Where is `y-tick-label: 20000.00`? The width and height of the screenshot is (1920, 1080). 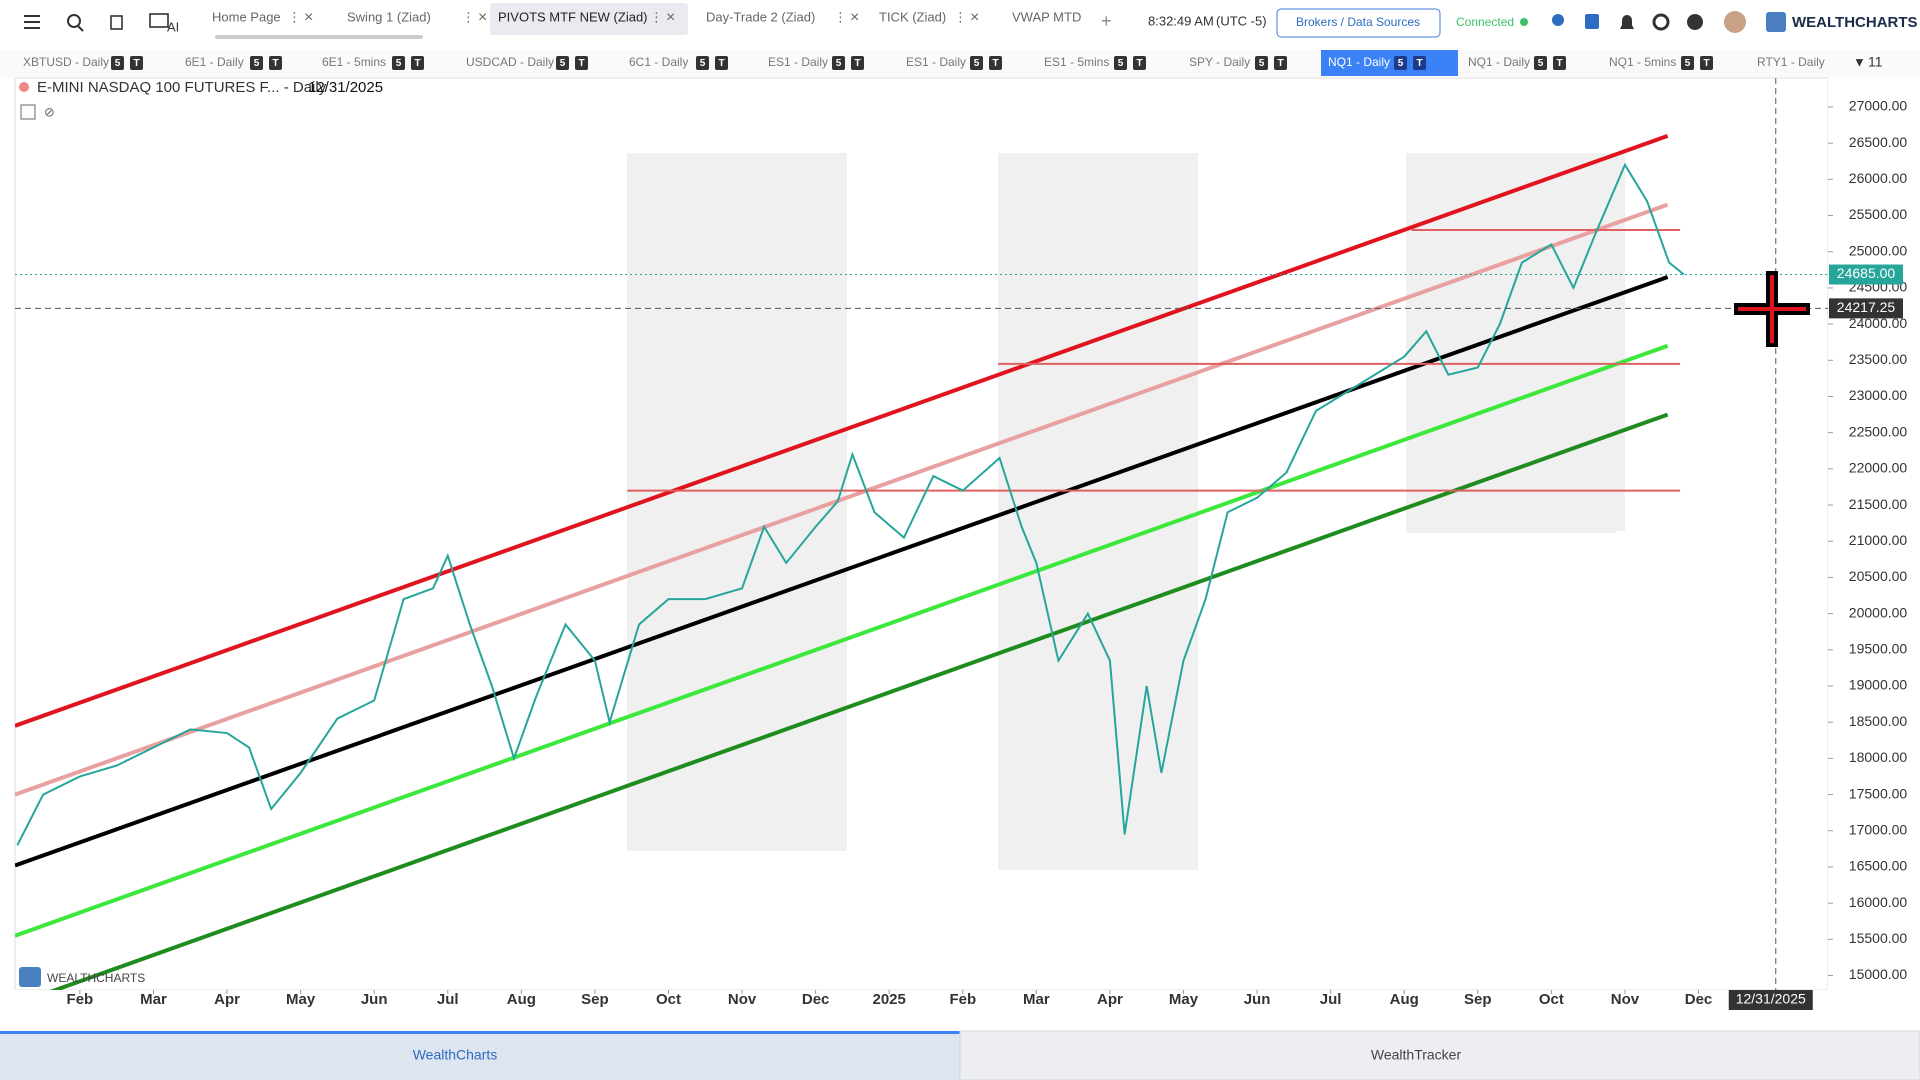
y-tick-label: 20000.00 is located at coordinates (1878, 612).